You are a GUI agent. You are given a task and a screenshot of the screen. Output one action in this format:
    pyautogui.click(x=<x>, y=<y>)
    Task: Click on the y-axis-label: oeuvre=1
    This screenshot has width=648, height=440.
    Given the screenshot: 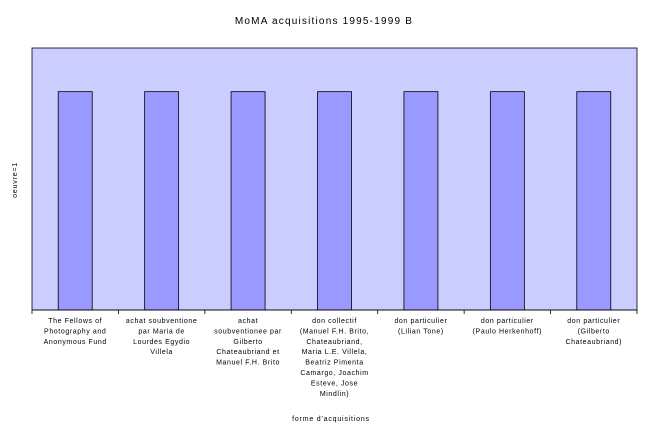 What is the action you would take?
    pyautogui.click(x=15, y=180)
    